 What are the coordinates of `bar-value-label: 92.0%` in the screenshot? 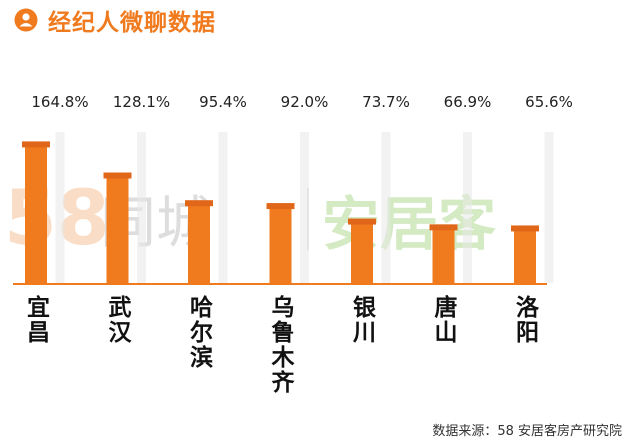 It's located at (305, 102).